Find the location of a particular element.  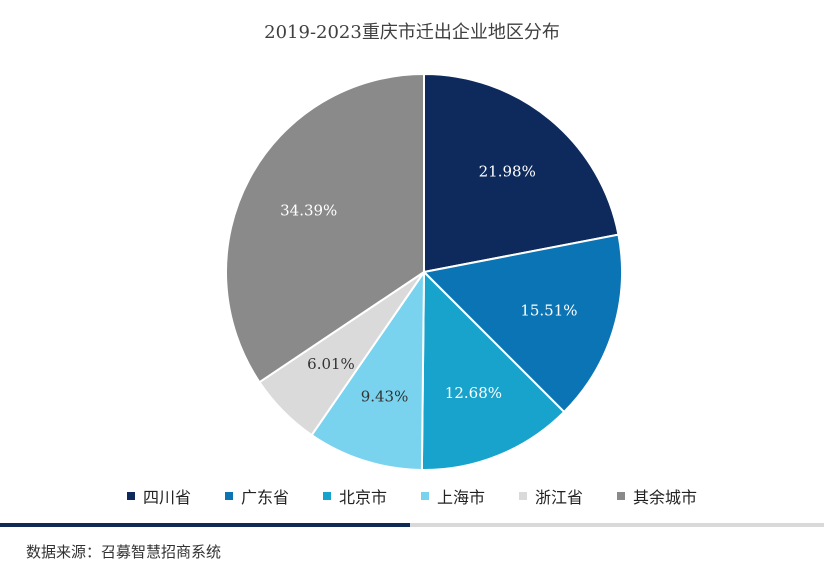

legend-entry: 北京市 is located at coordinates (354, 496).